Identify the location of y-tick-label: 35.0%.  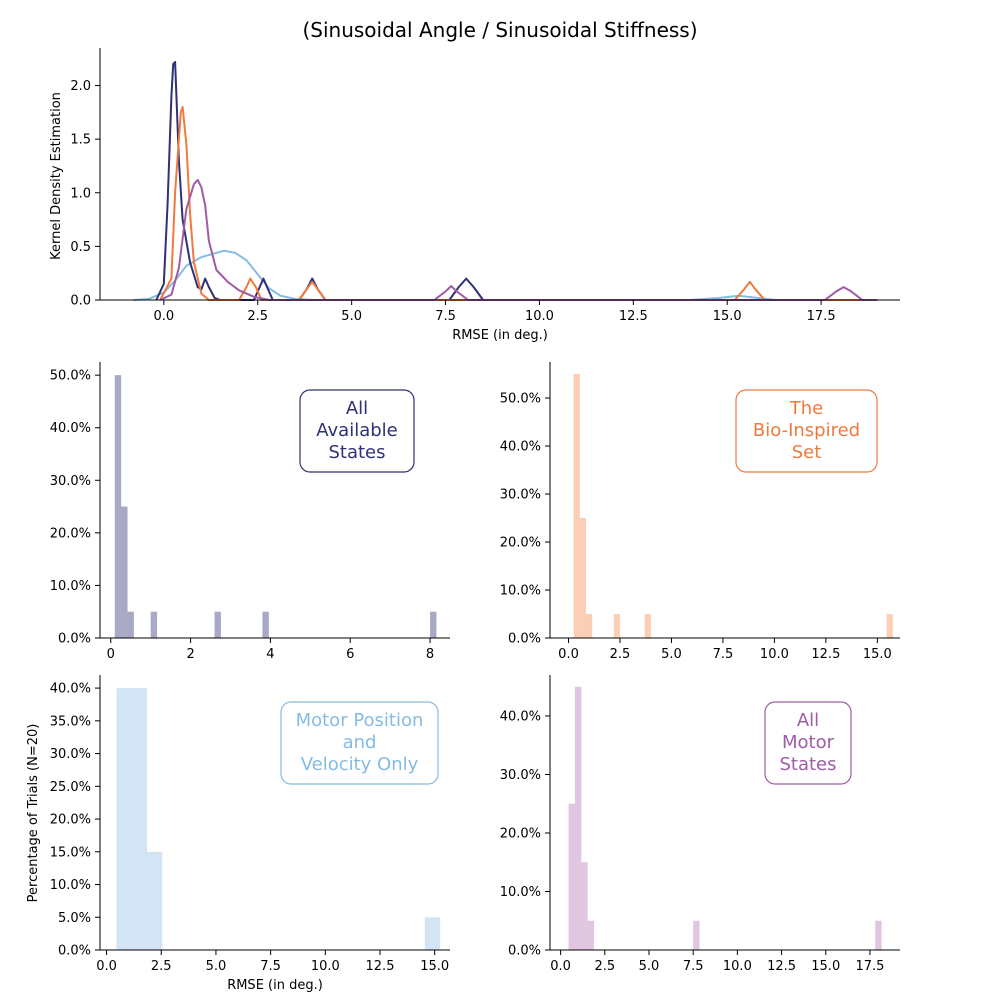
(70, 721).